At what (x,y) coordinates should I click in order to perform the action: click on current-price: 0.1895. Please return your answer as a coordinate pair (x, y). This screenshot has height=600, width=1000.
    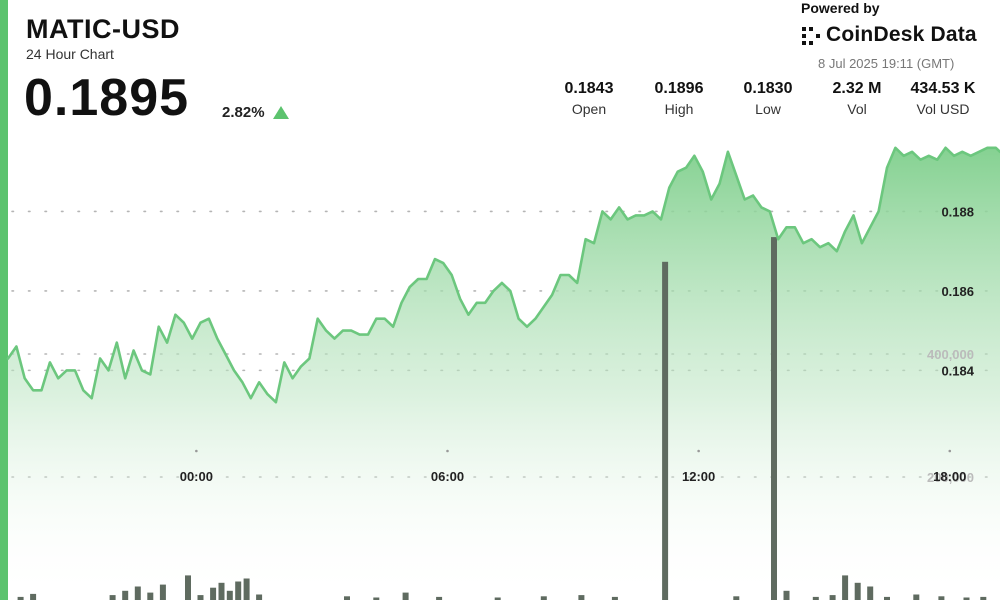
    Looking at the image, I should click on (107, 98).